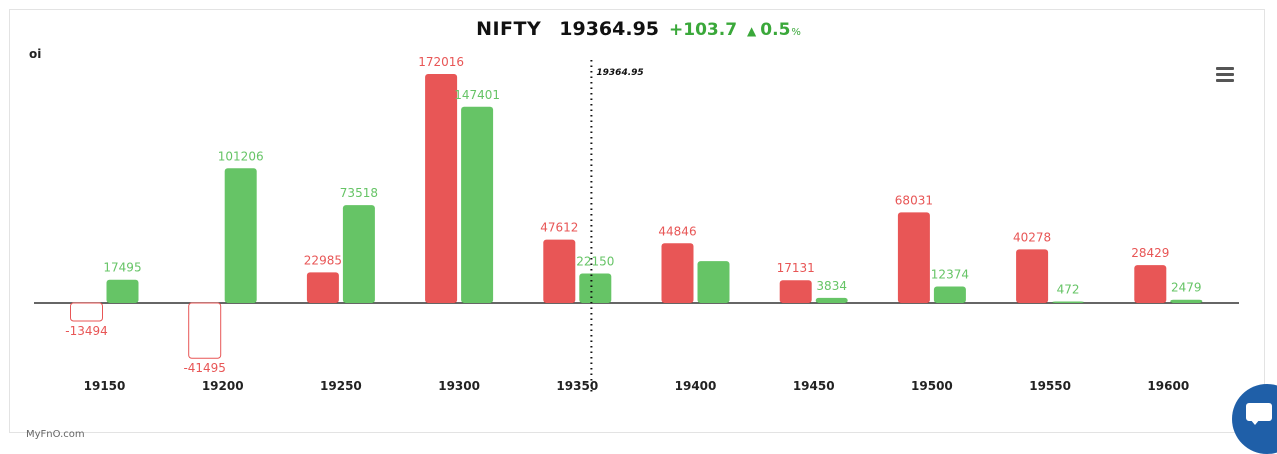  I want to click on index-price: 19364.95, so click(609, 29).